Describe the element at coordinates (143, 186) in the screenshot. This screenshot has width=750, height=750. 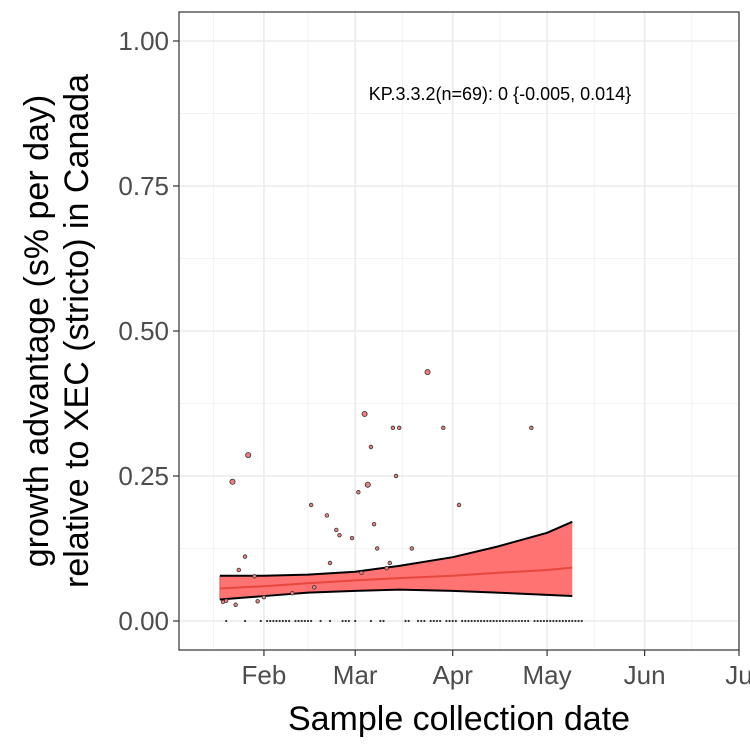
I see `y-tick-label: 0.75` at that location.